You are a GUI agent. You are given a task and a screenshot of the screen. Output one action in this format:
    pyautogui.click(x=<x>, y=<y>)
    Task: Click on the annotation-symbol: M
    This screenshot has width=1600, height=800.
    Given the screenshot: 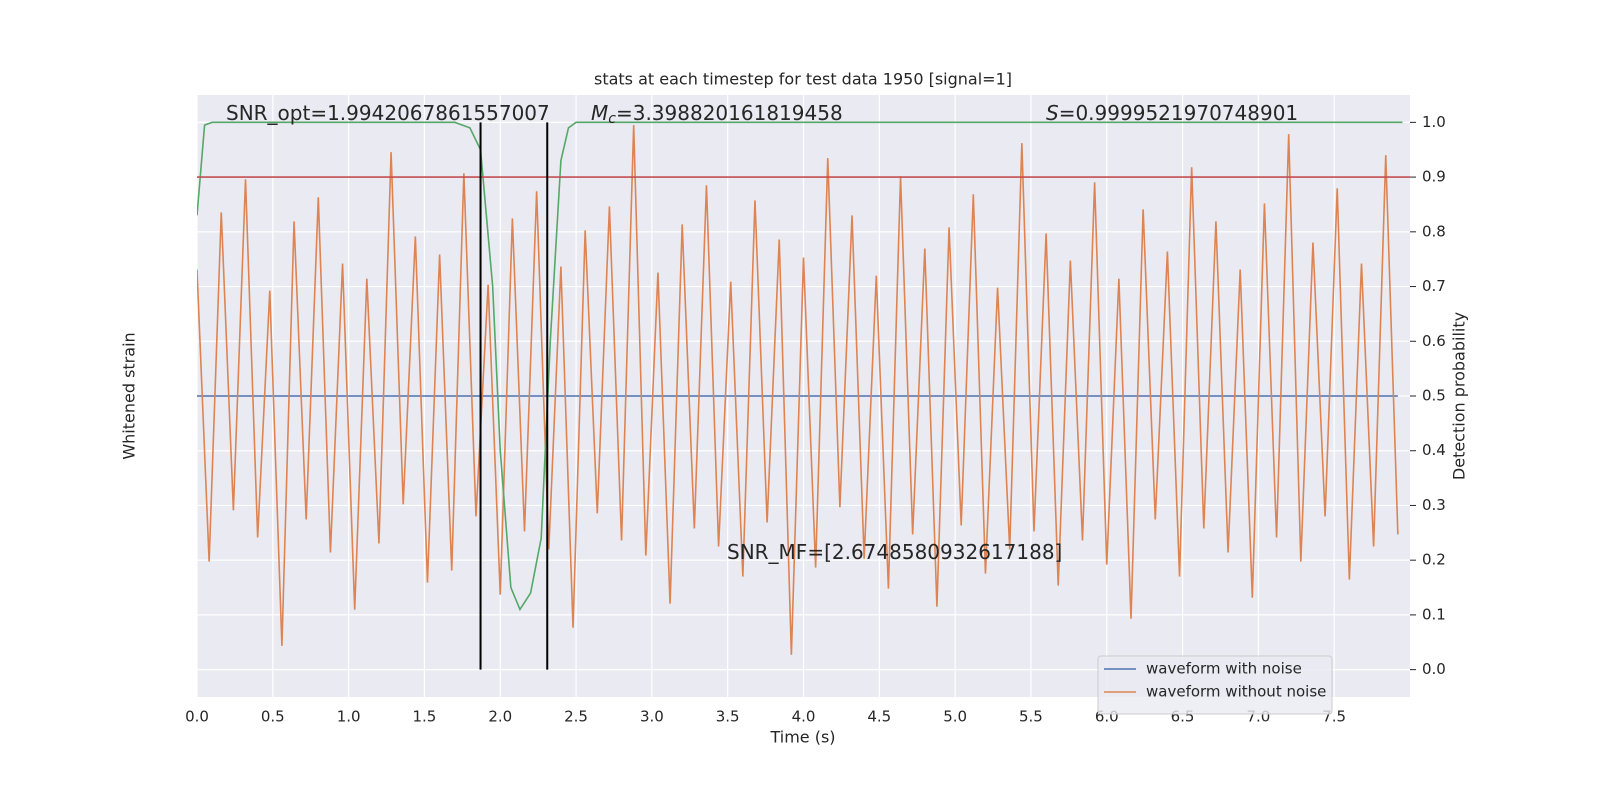 What is the action you would take?
    pyautogui.click(x=599, y=113)
    